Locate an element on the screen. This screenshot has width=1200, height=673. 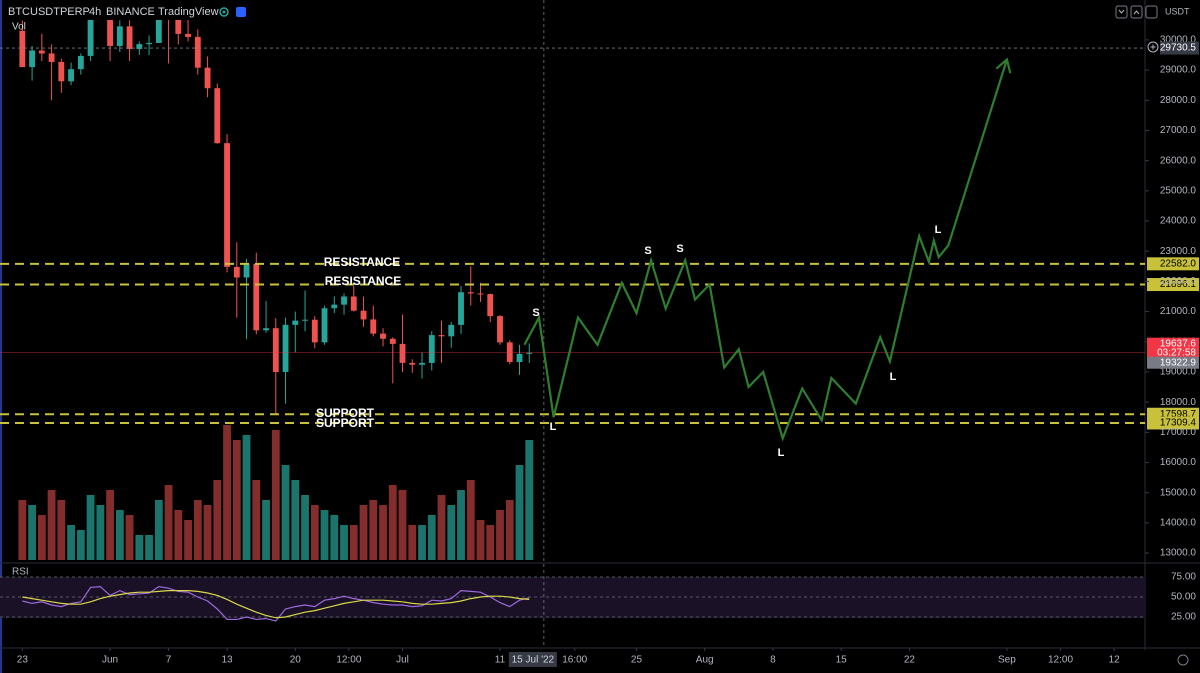
maximize-button is located at coordinates (1151, 12).